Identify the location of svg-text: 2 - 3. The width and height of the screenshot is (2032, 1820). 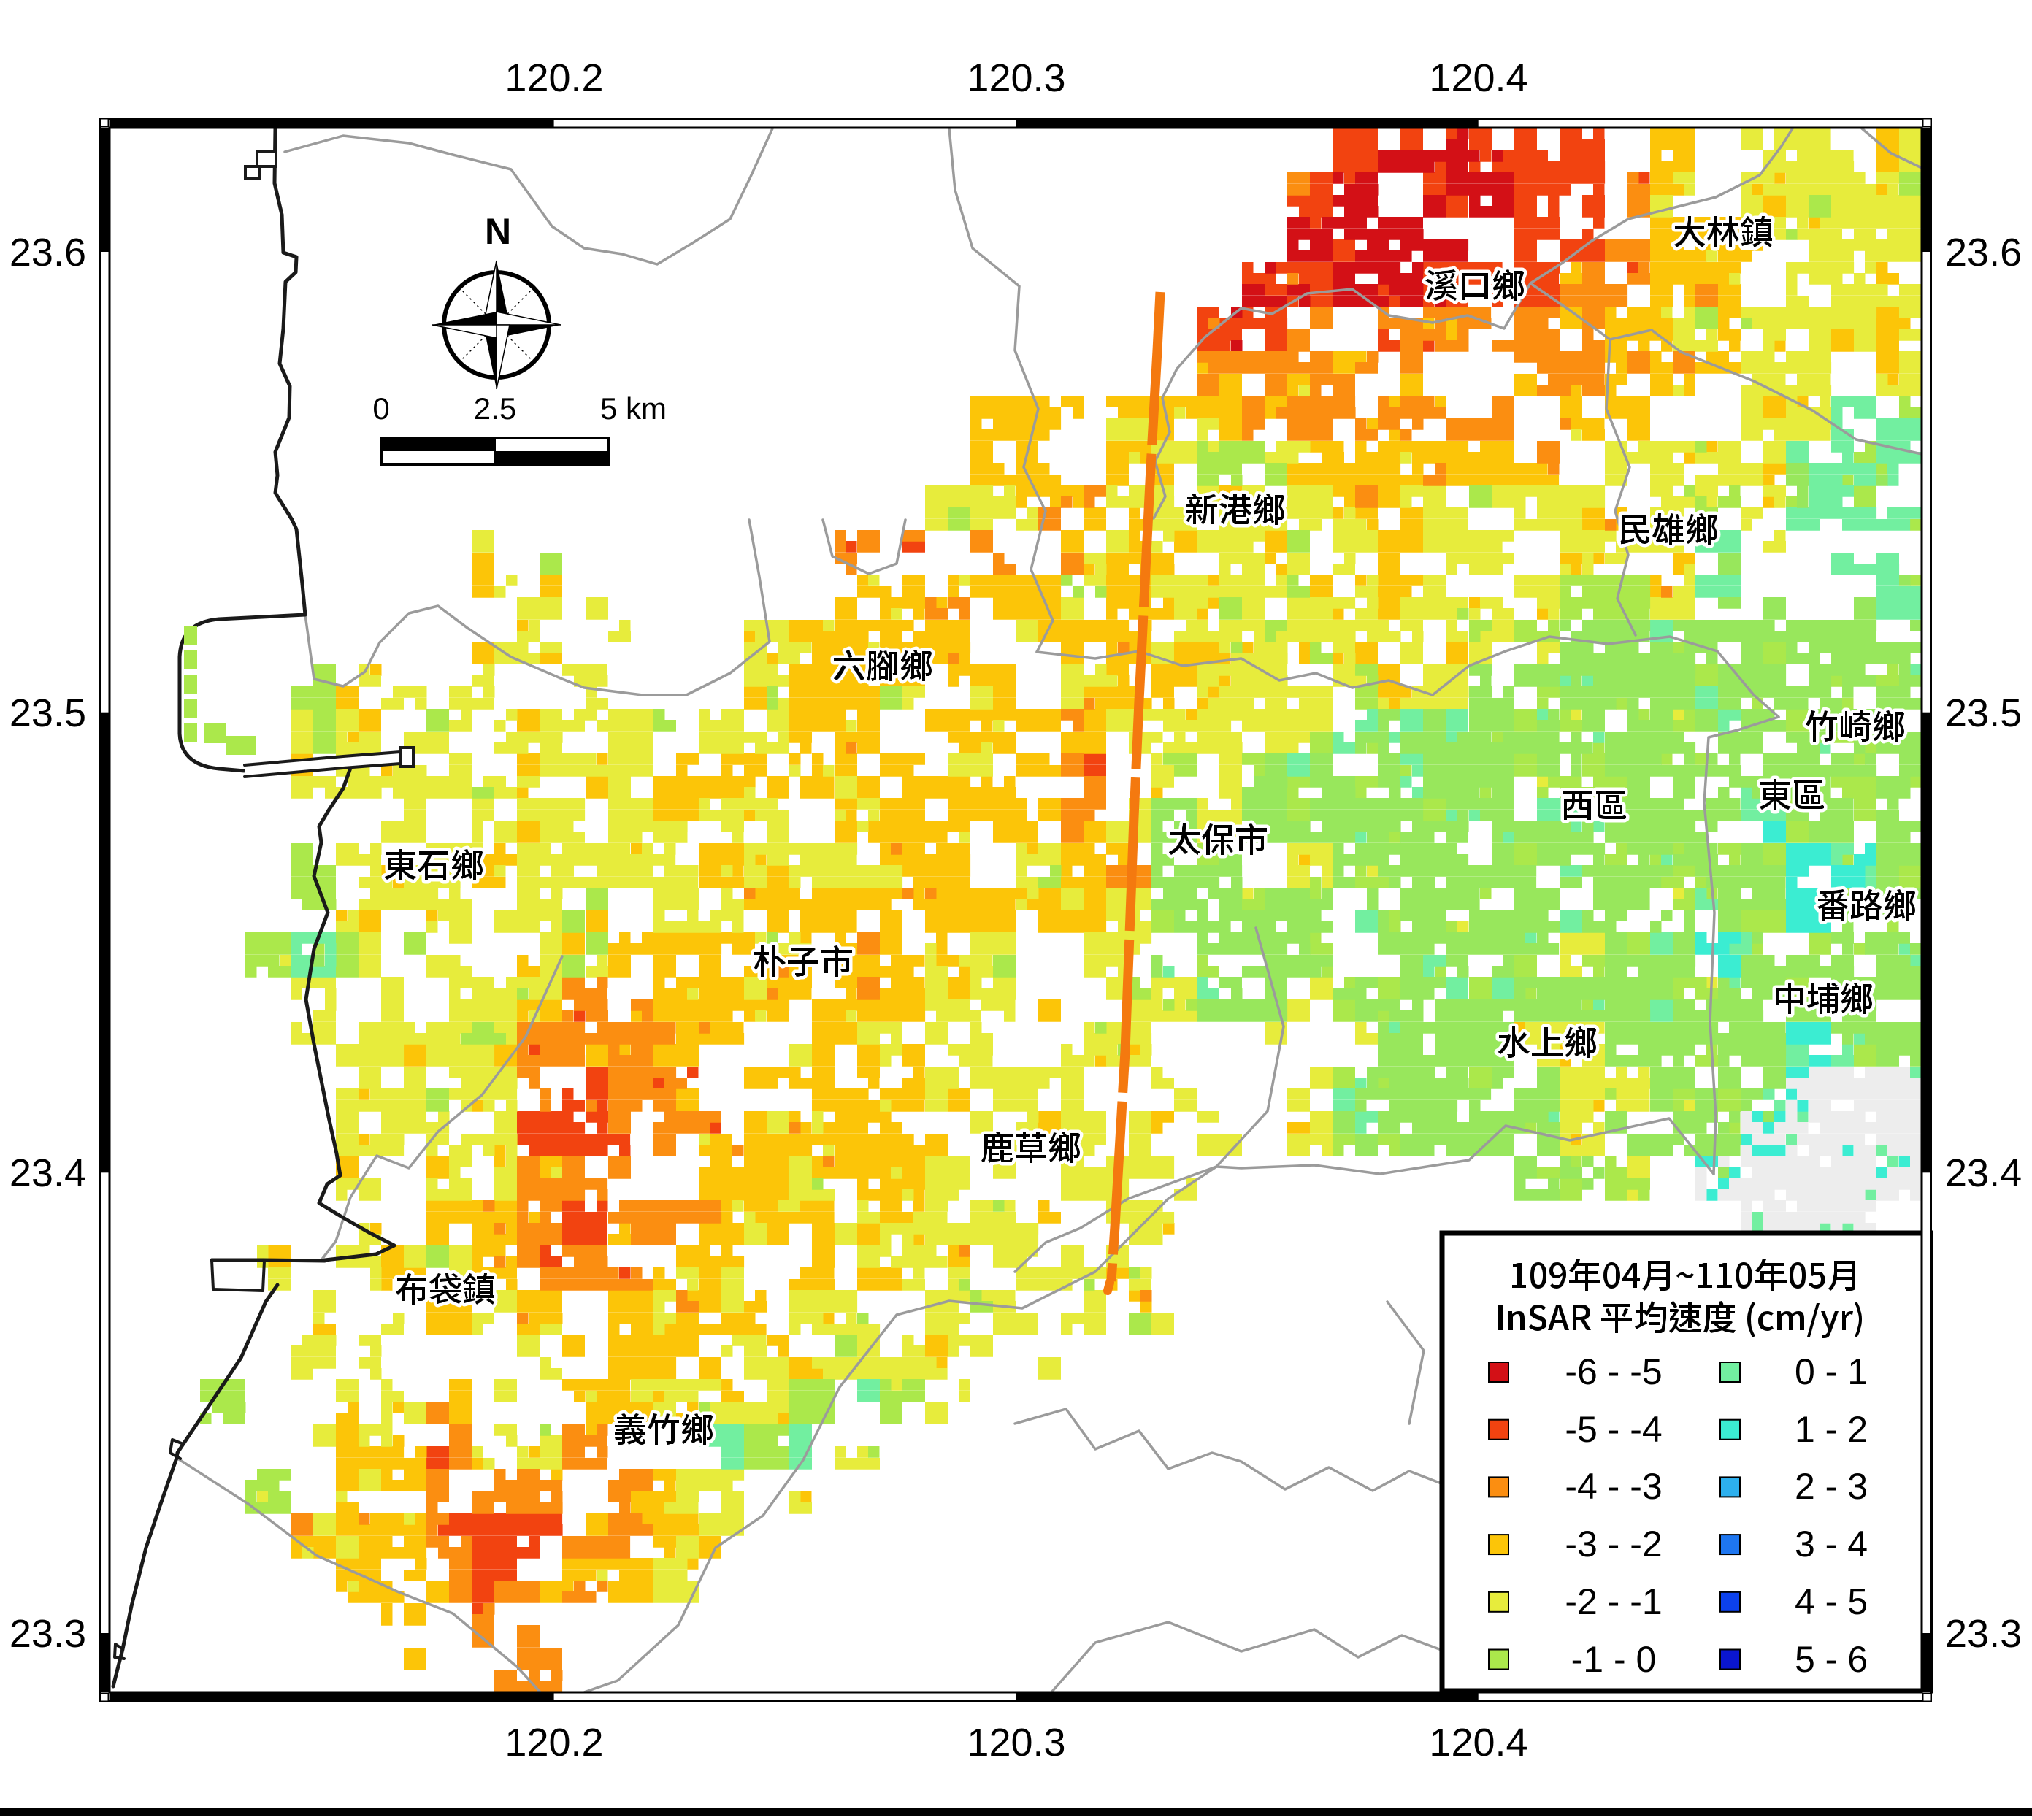
(1831, 1487).